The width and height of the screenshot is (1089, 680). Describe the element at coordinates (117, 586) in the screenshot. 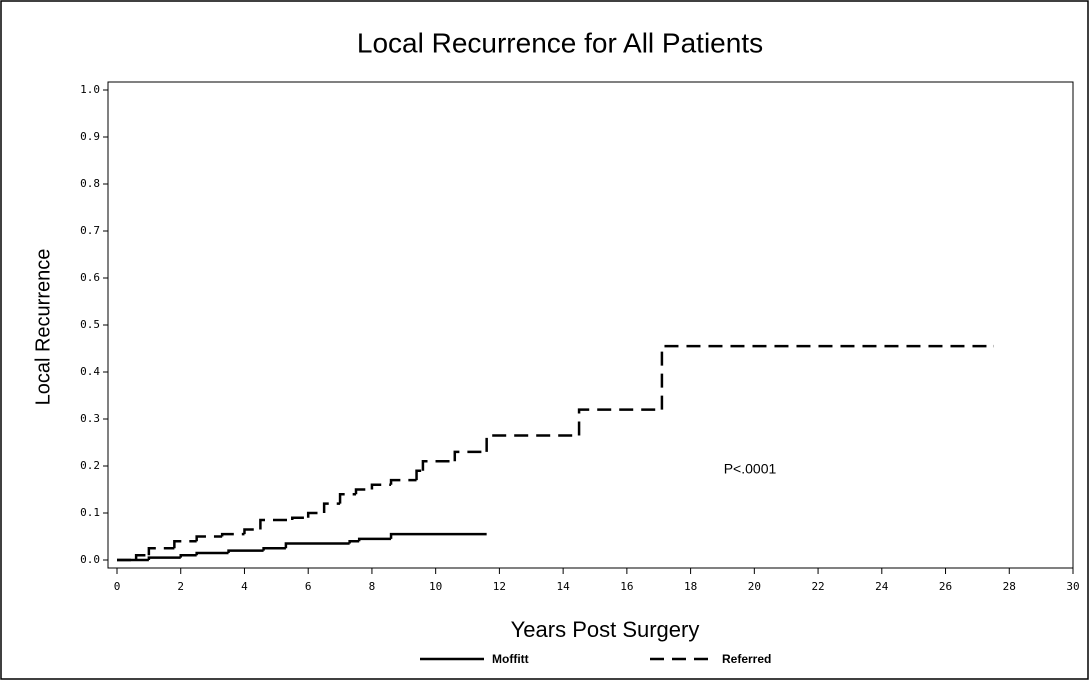

I see `x-tick-label: 0` at that location.